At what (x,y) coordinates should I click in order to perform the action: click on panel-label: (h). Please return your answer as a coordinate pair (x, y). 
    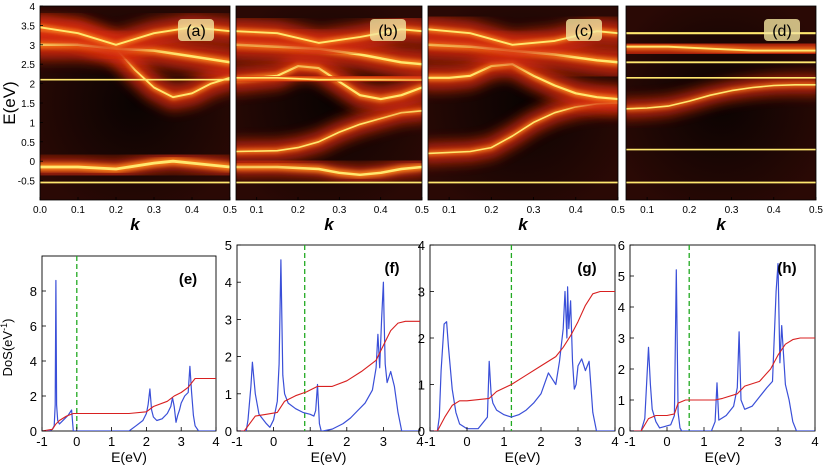
    Looking at the image, I should click on (786, 268).